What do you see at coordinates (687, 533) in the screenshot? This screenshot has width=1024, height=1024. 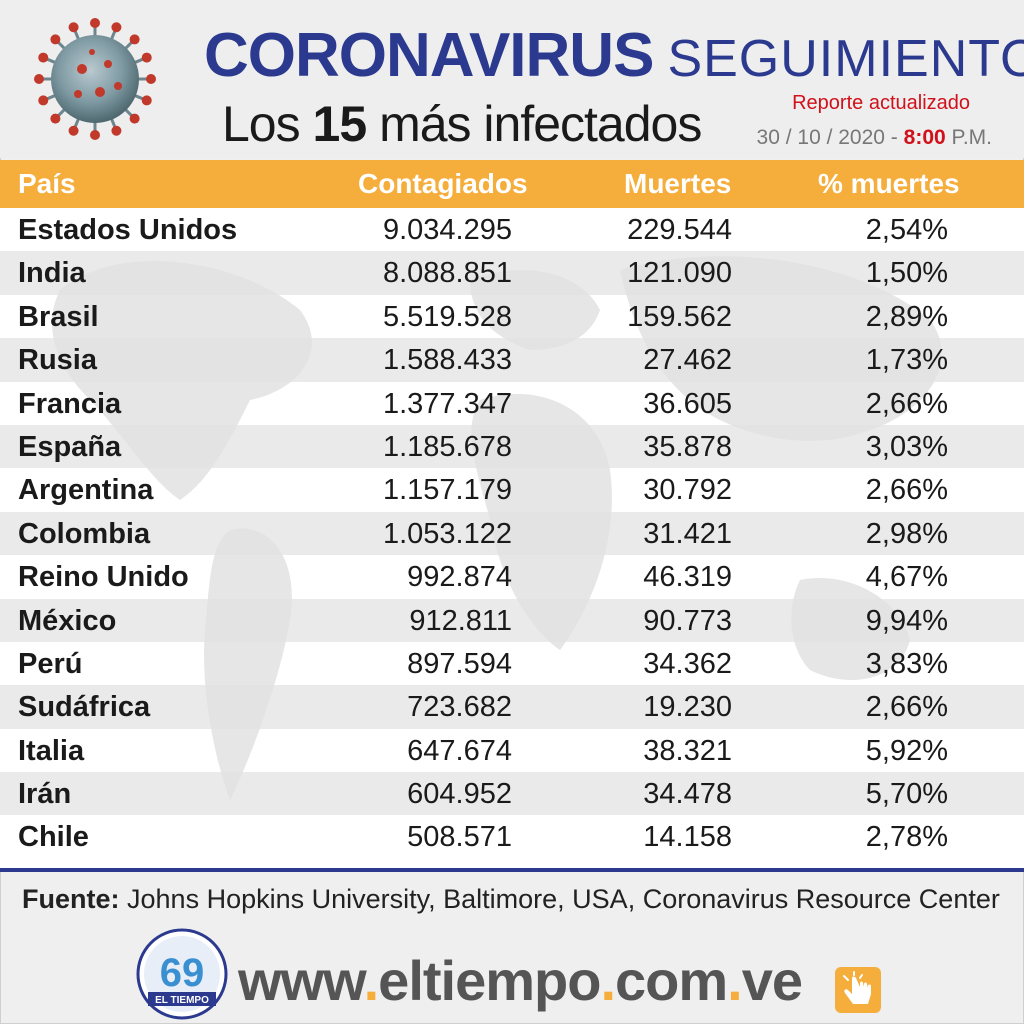 I see `deaths-cell: 31.421` at bounding box center [687, 533].